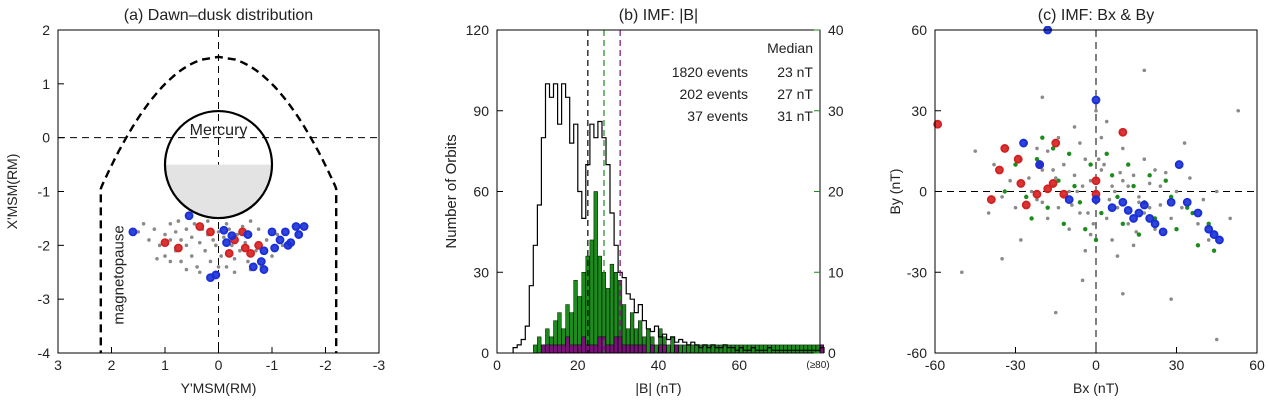 The width and height of the screenshot is (1269, 402). Describe the element at coordinates (919, 30) in the screenshot. I see `y-axis-tick-label: 60` at that location.